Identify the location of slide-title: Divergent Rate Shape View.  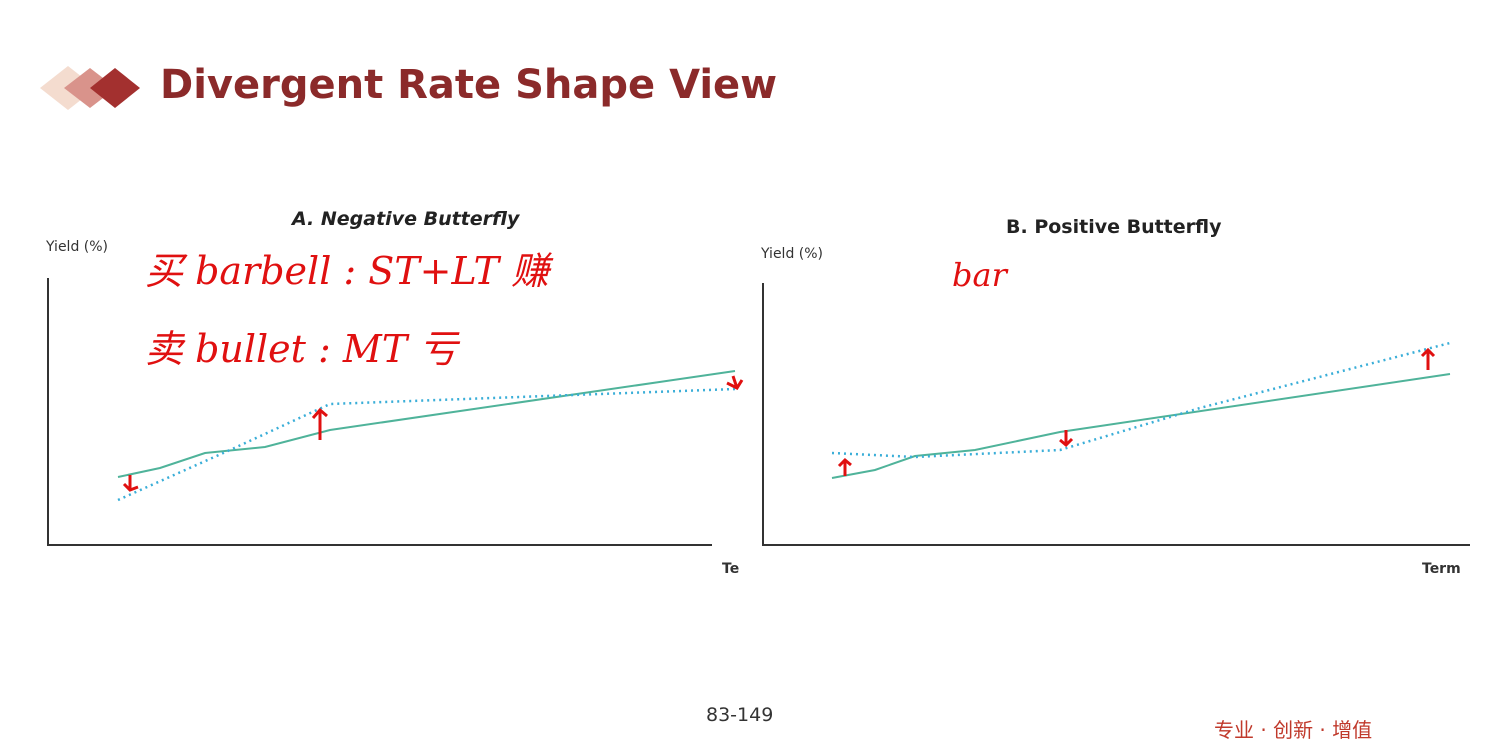
(469, 85).